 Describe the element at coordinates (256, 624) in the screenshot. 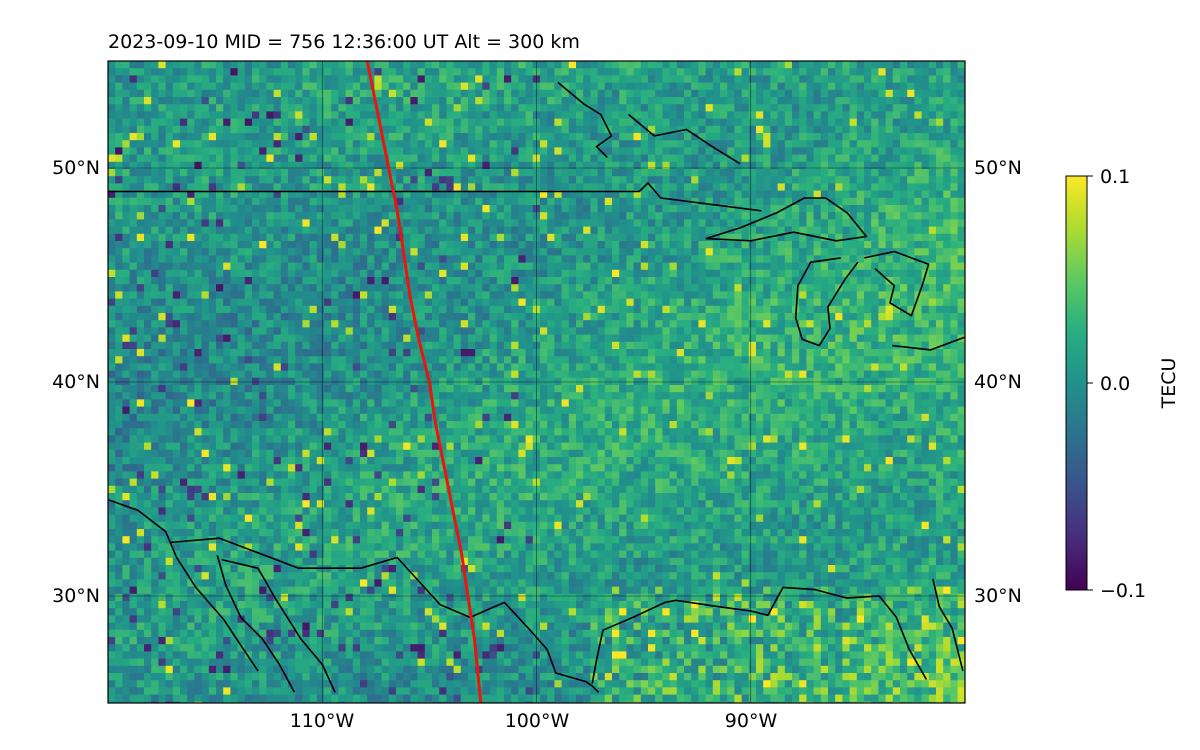

I see `gulf-of-california-west` at that location.